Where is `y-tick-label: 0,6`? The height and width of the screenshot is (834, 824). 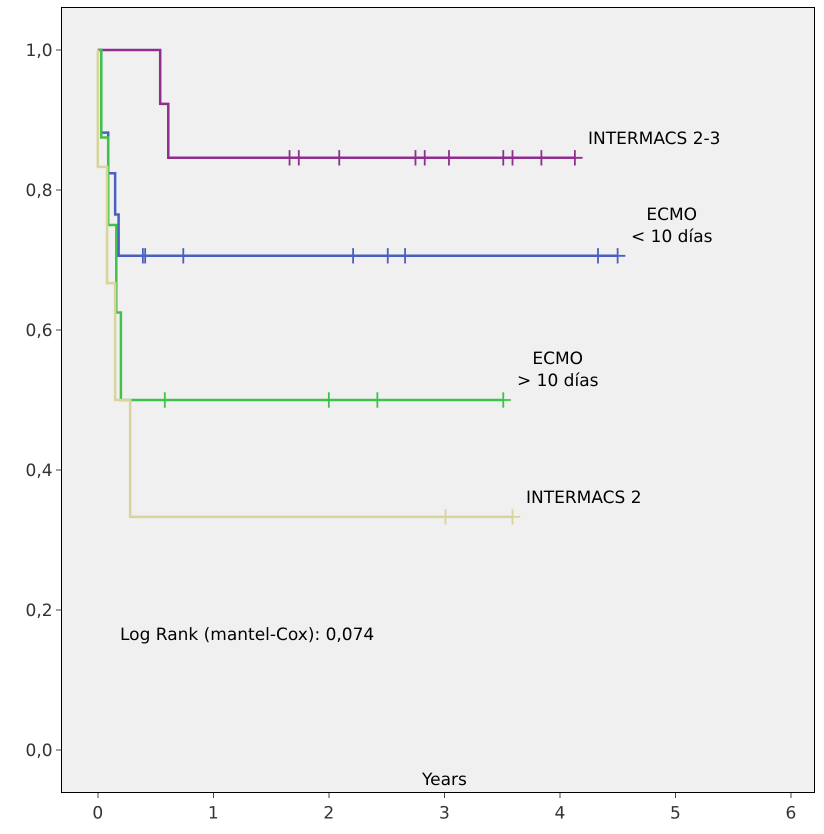 y-tick-label: 0,6 is located at coordinates (39, 330).